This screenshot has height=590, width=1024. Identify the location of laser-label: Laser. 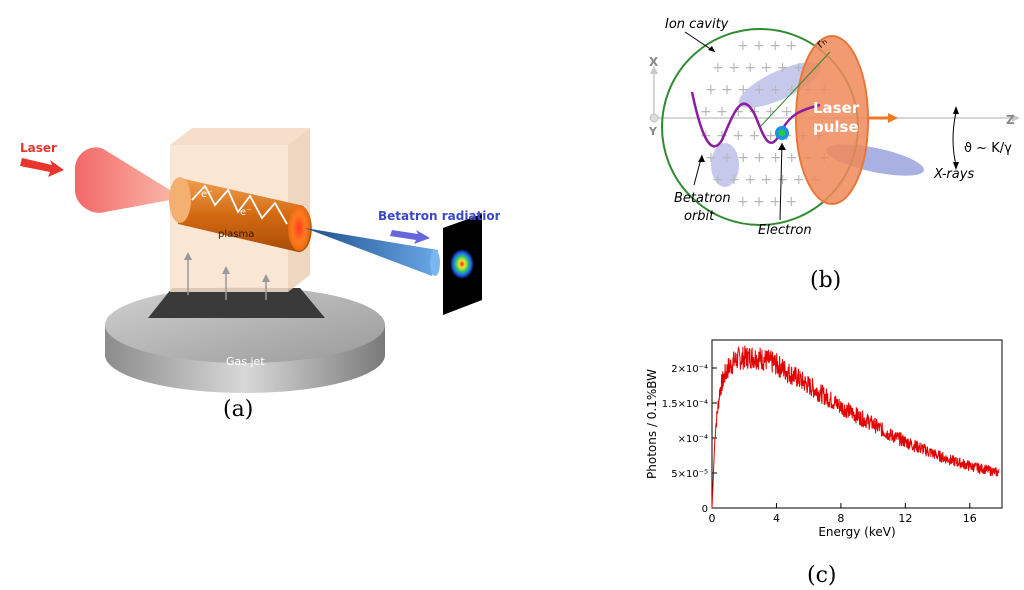
(38, 148).